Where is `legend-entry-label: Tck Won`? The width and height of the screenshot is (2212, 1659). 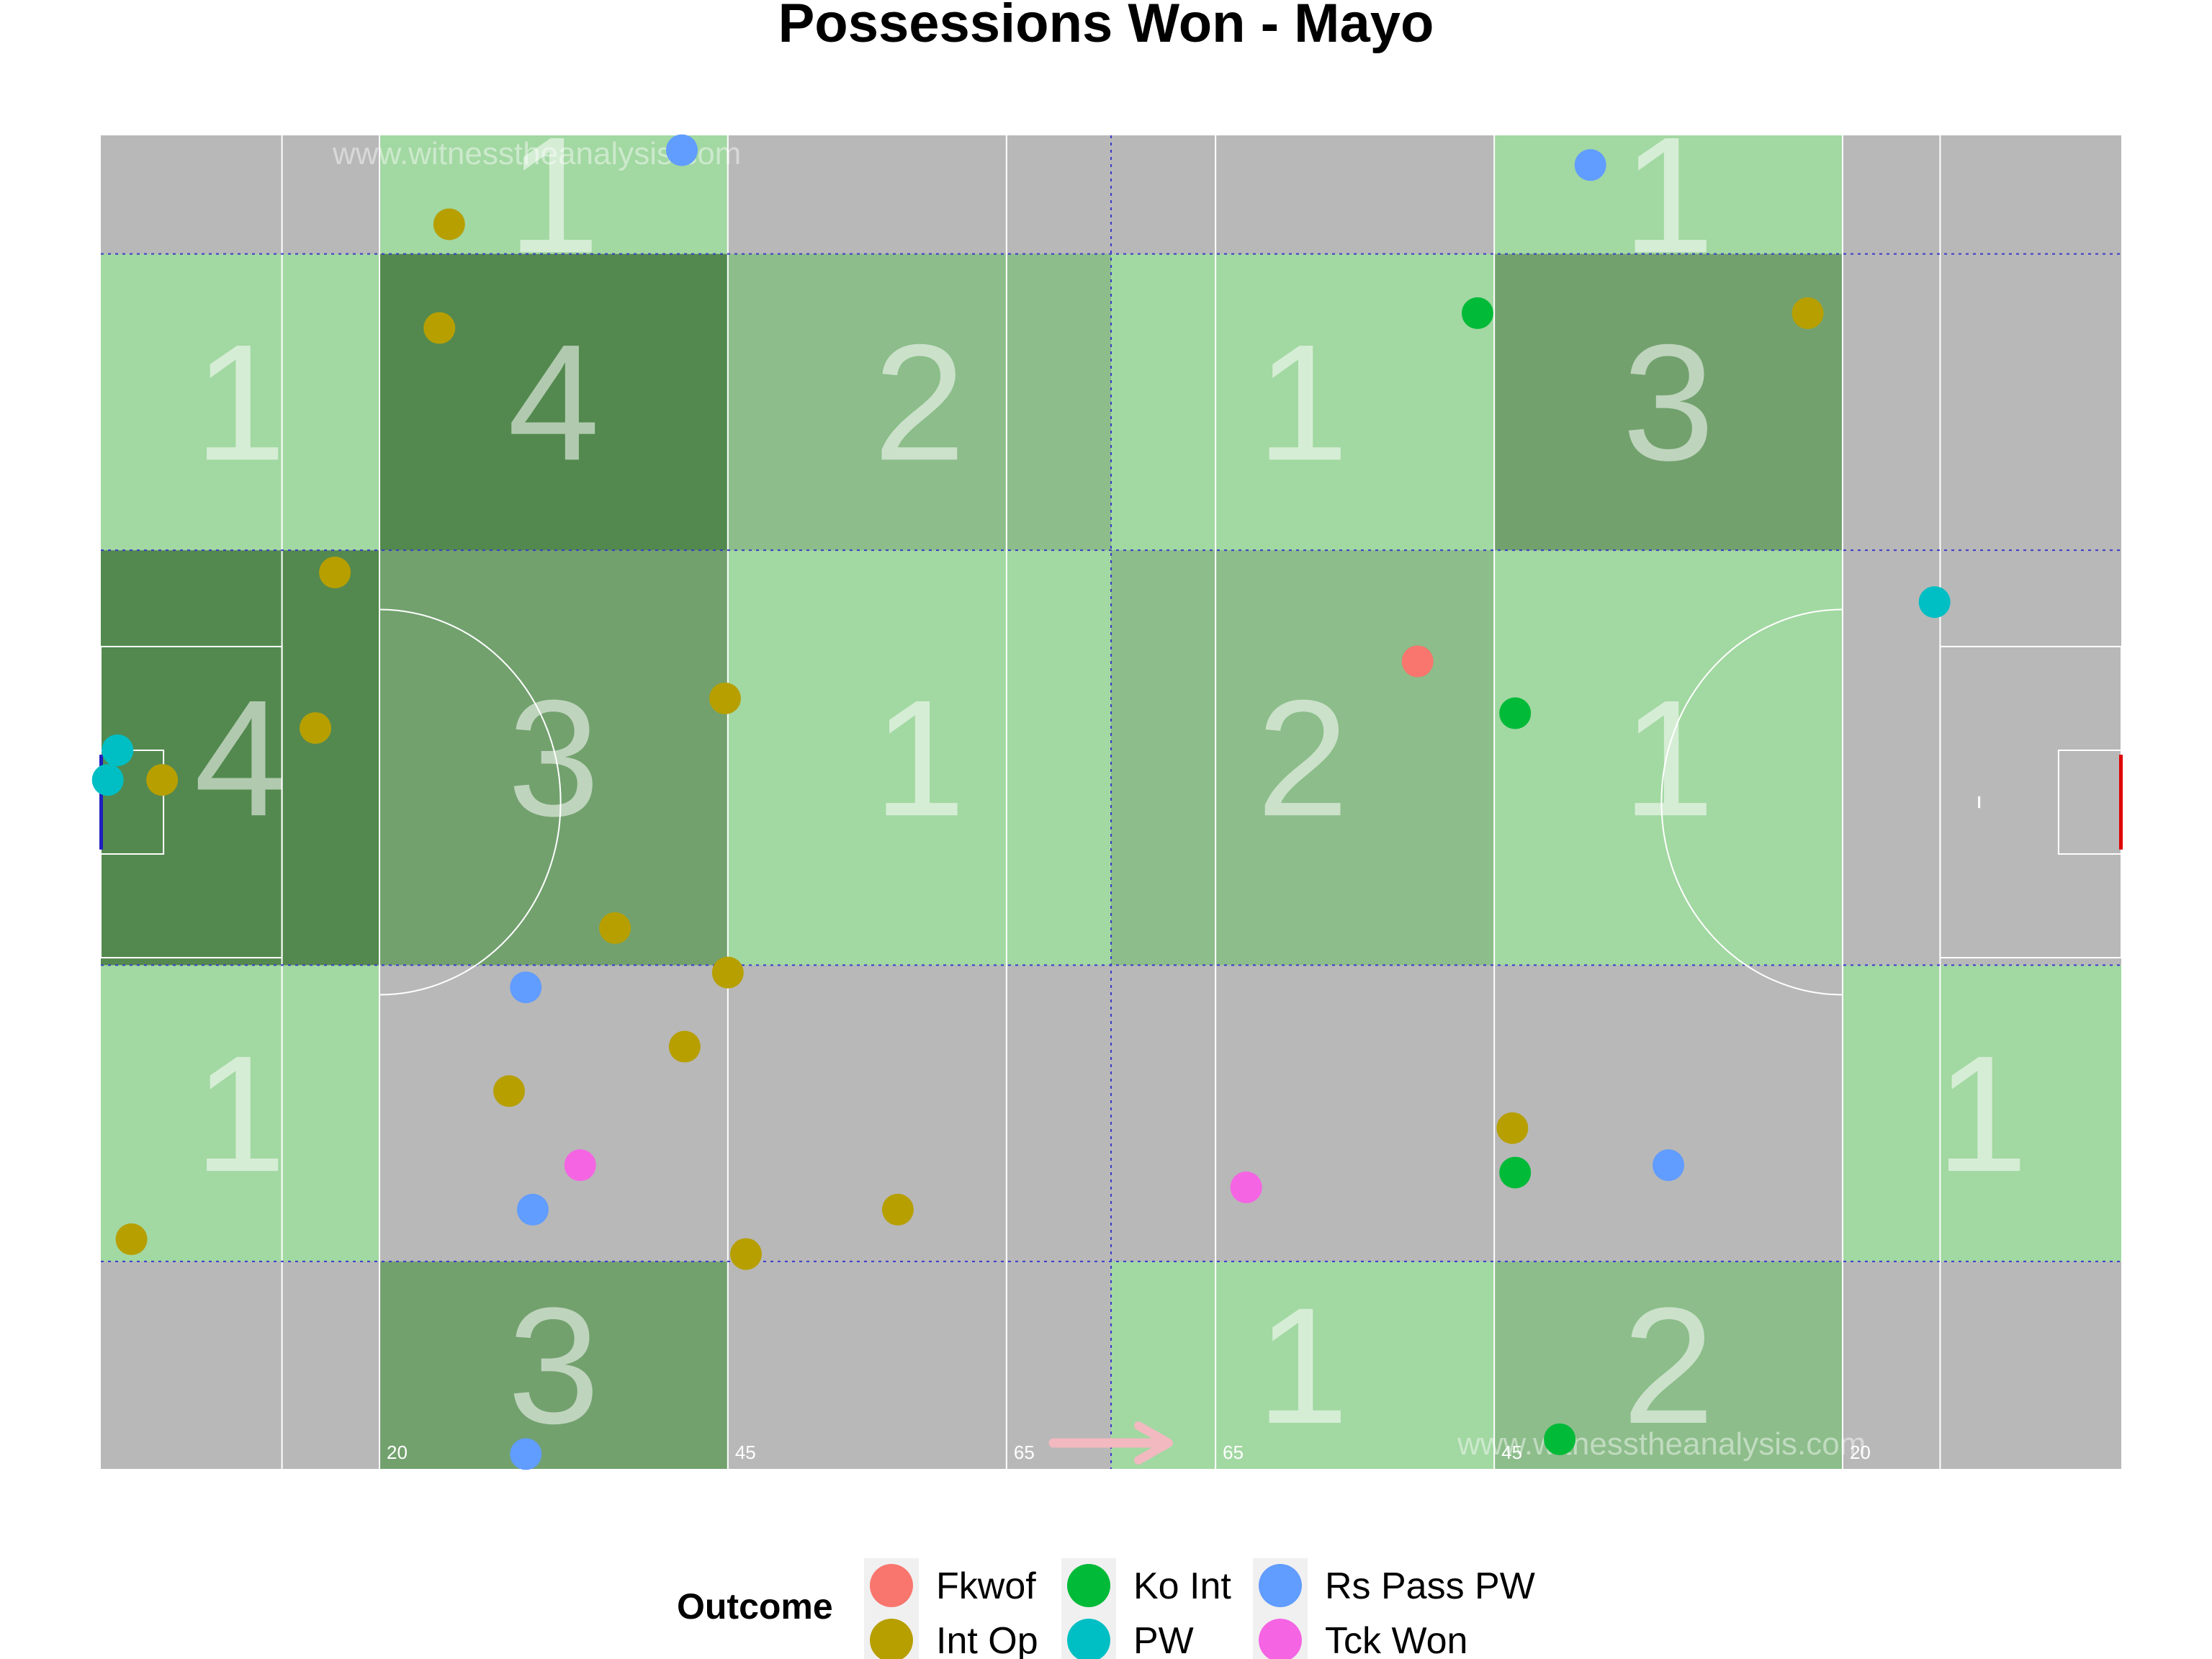 legend-entry-label: Tck Won is located at coordinates (1396, 1640).